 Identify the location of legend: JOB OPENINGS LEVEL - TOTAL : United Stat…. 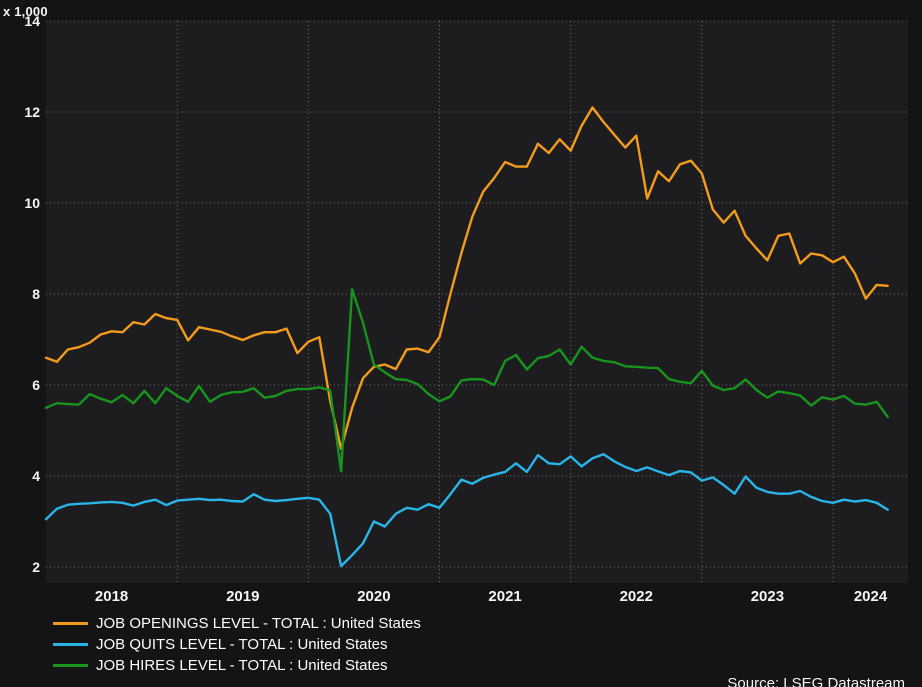
(237, 644).